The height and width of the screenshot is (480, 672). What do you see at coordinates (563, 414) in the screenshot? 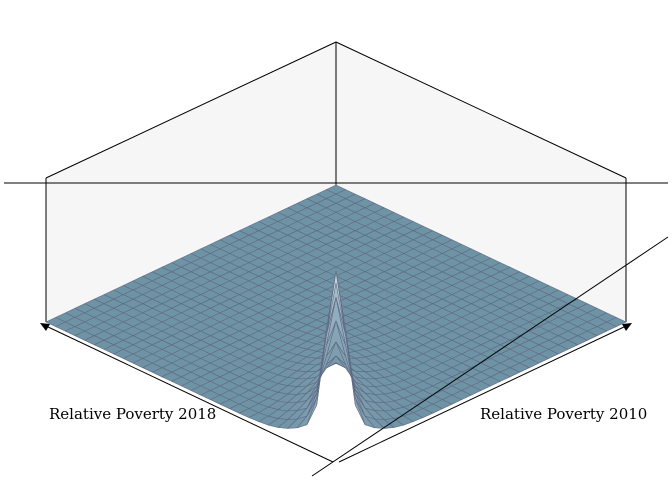
I see `x-axis-label: Relative Poverty 2010` at bounding box center [563, 414].